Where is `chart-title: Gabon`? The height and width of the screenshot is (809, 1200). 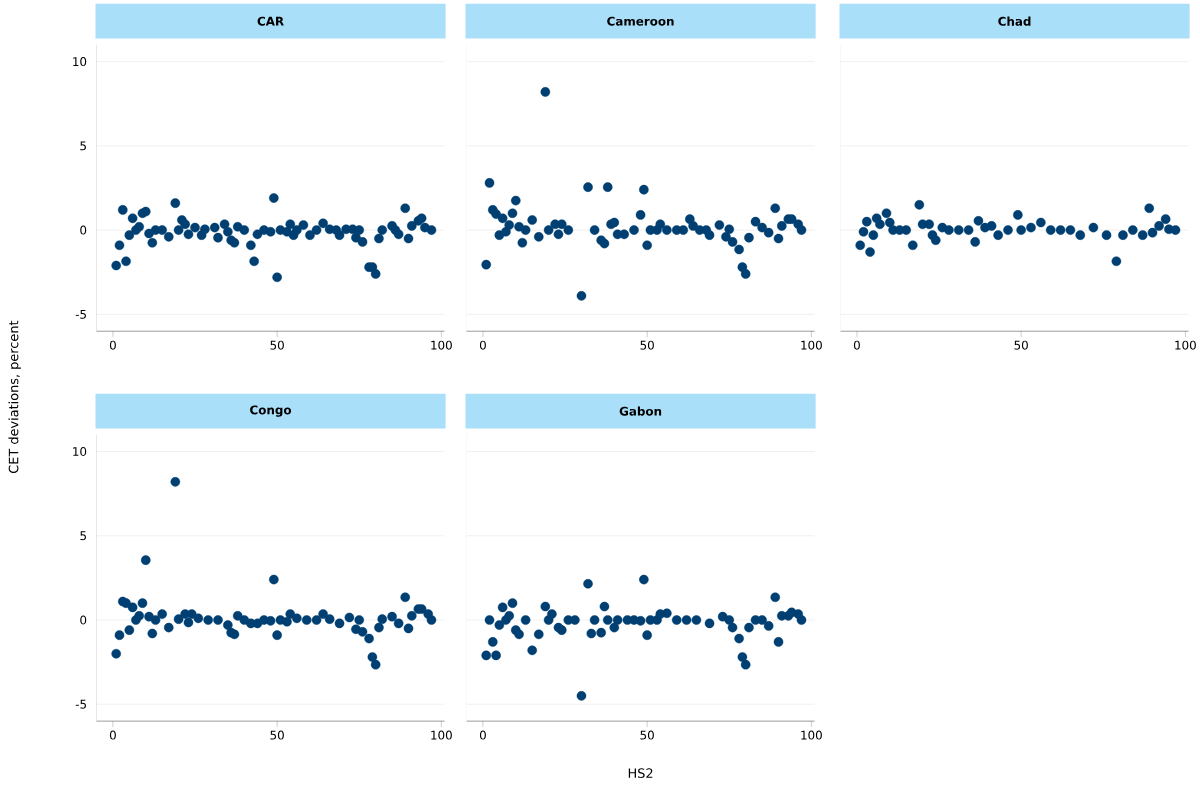 chart-title: Gabon is located at coordinates (640, 411).